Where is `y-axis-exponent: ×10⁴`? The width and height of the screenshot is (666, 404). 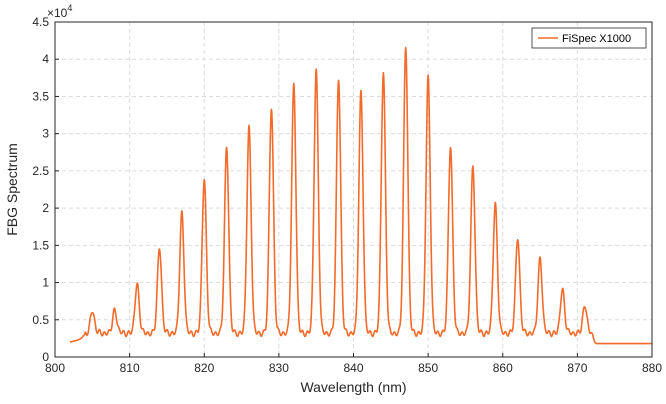
y-axis-exponent: ×10⁴ is located at coordinates (59, 11).